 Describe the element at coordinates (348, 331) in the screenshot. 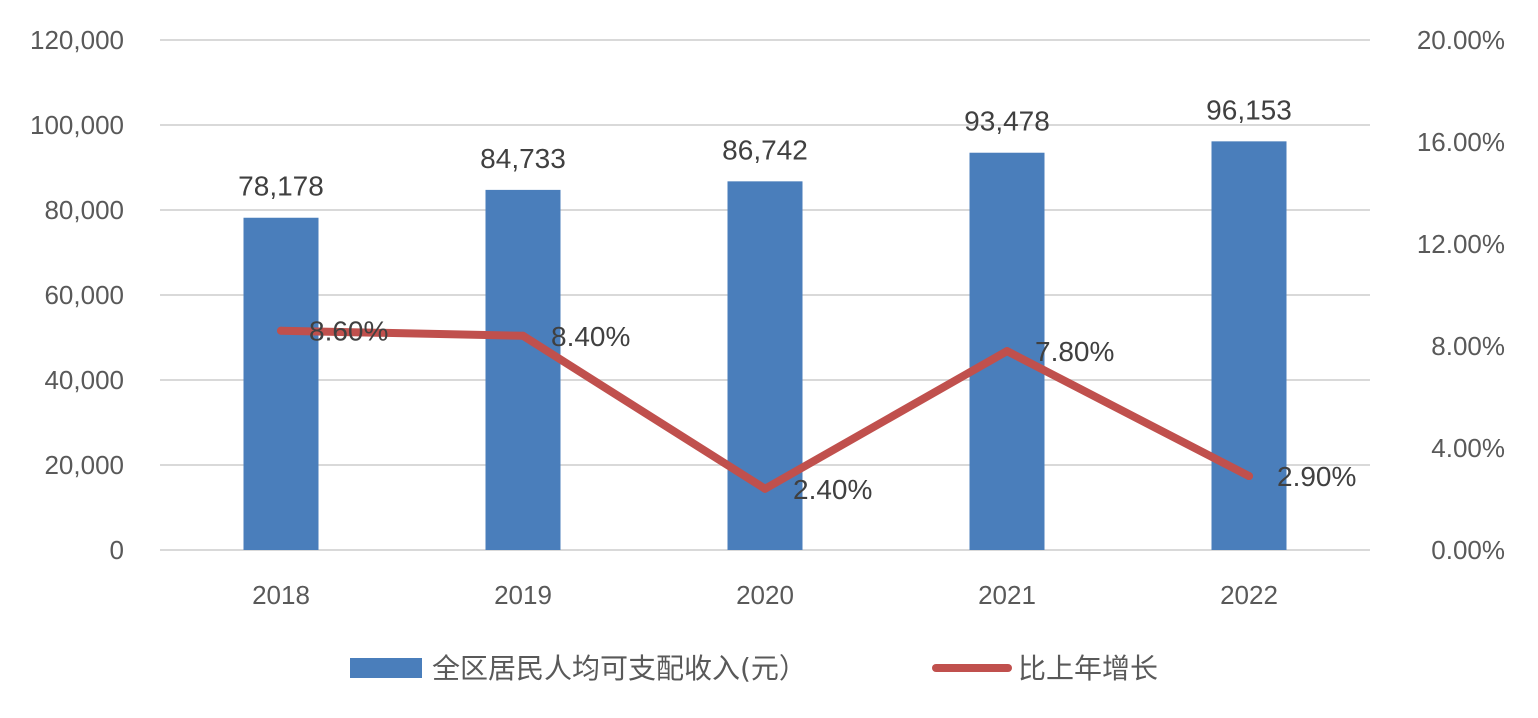

I see `line-data-label: 8.60%` at that location.